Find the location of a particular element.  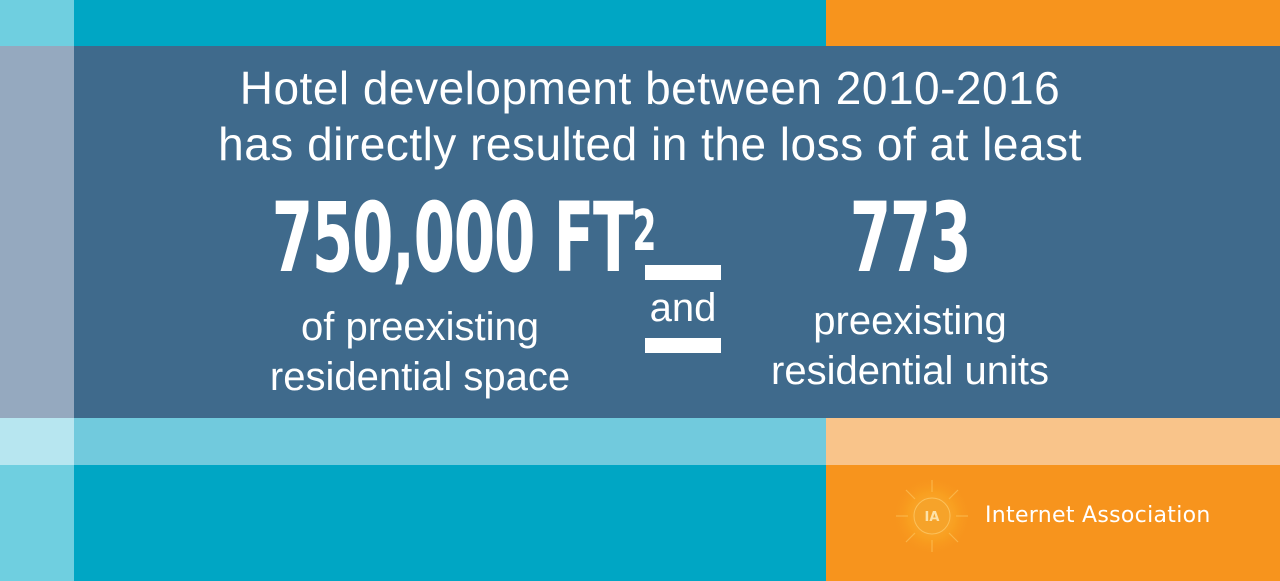

stat-square-feet-superscript: 2 is located at coordinates (644, 231).